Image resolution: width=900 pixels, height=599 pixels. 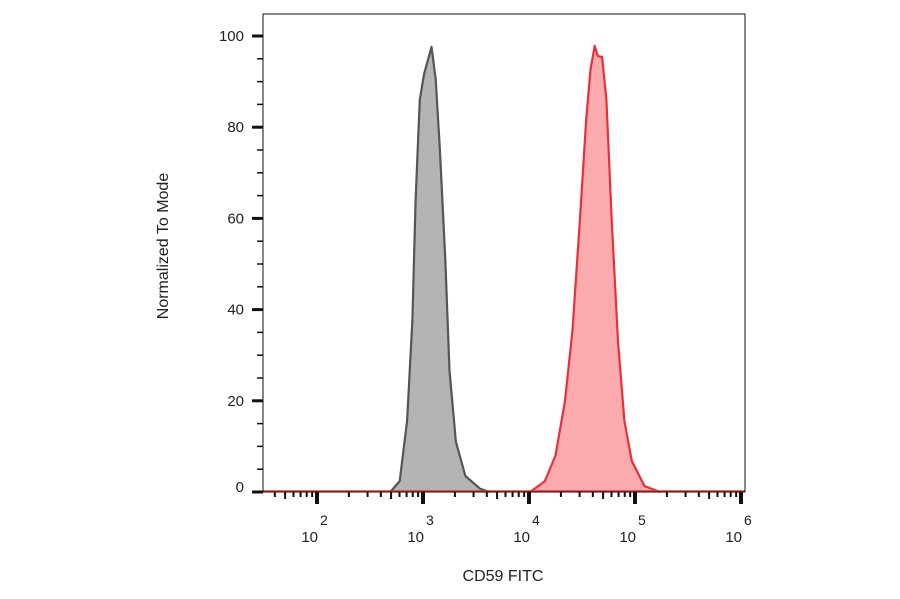 I want to click on x-tick-exponent: 6, so click(x=748, y=520).